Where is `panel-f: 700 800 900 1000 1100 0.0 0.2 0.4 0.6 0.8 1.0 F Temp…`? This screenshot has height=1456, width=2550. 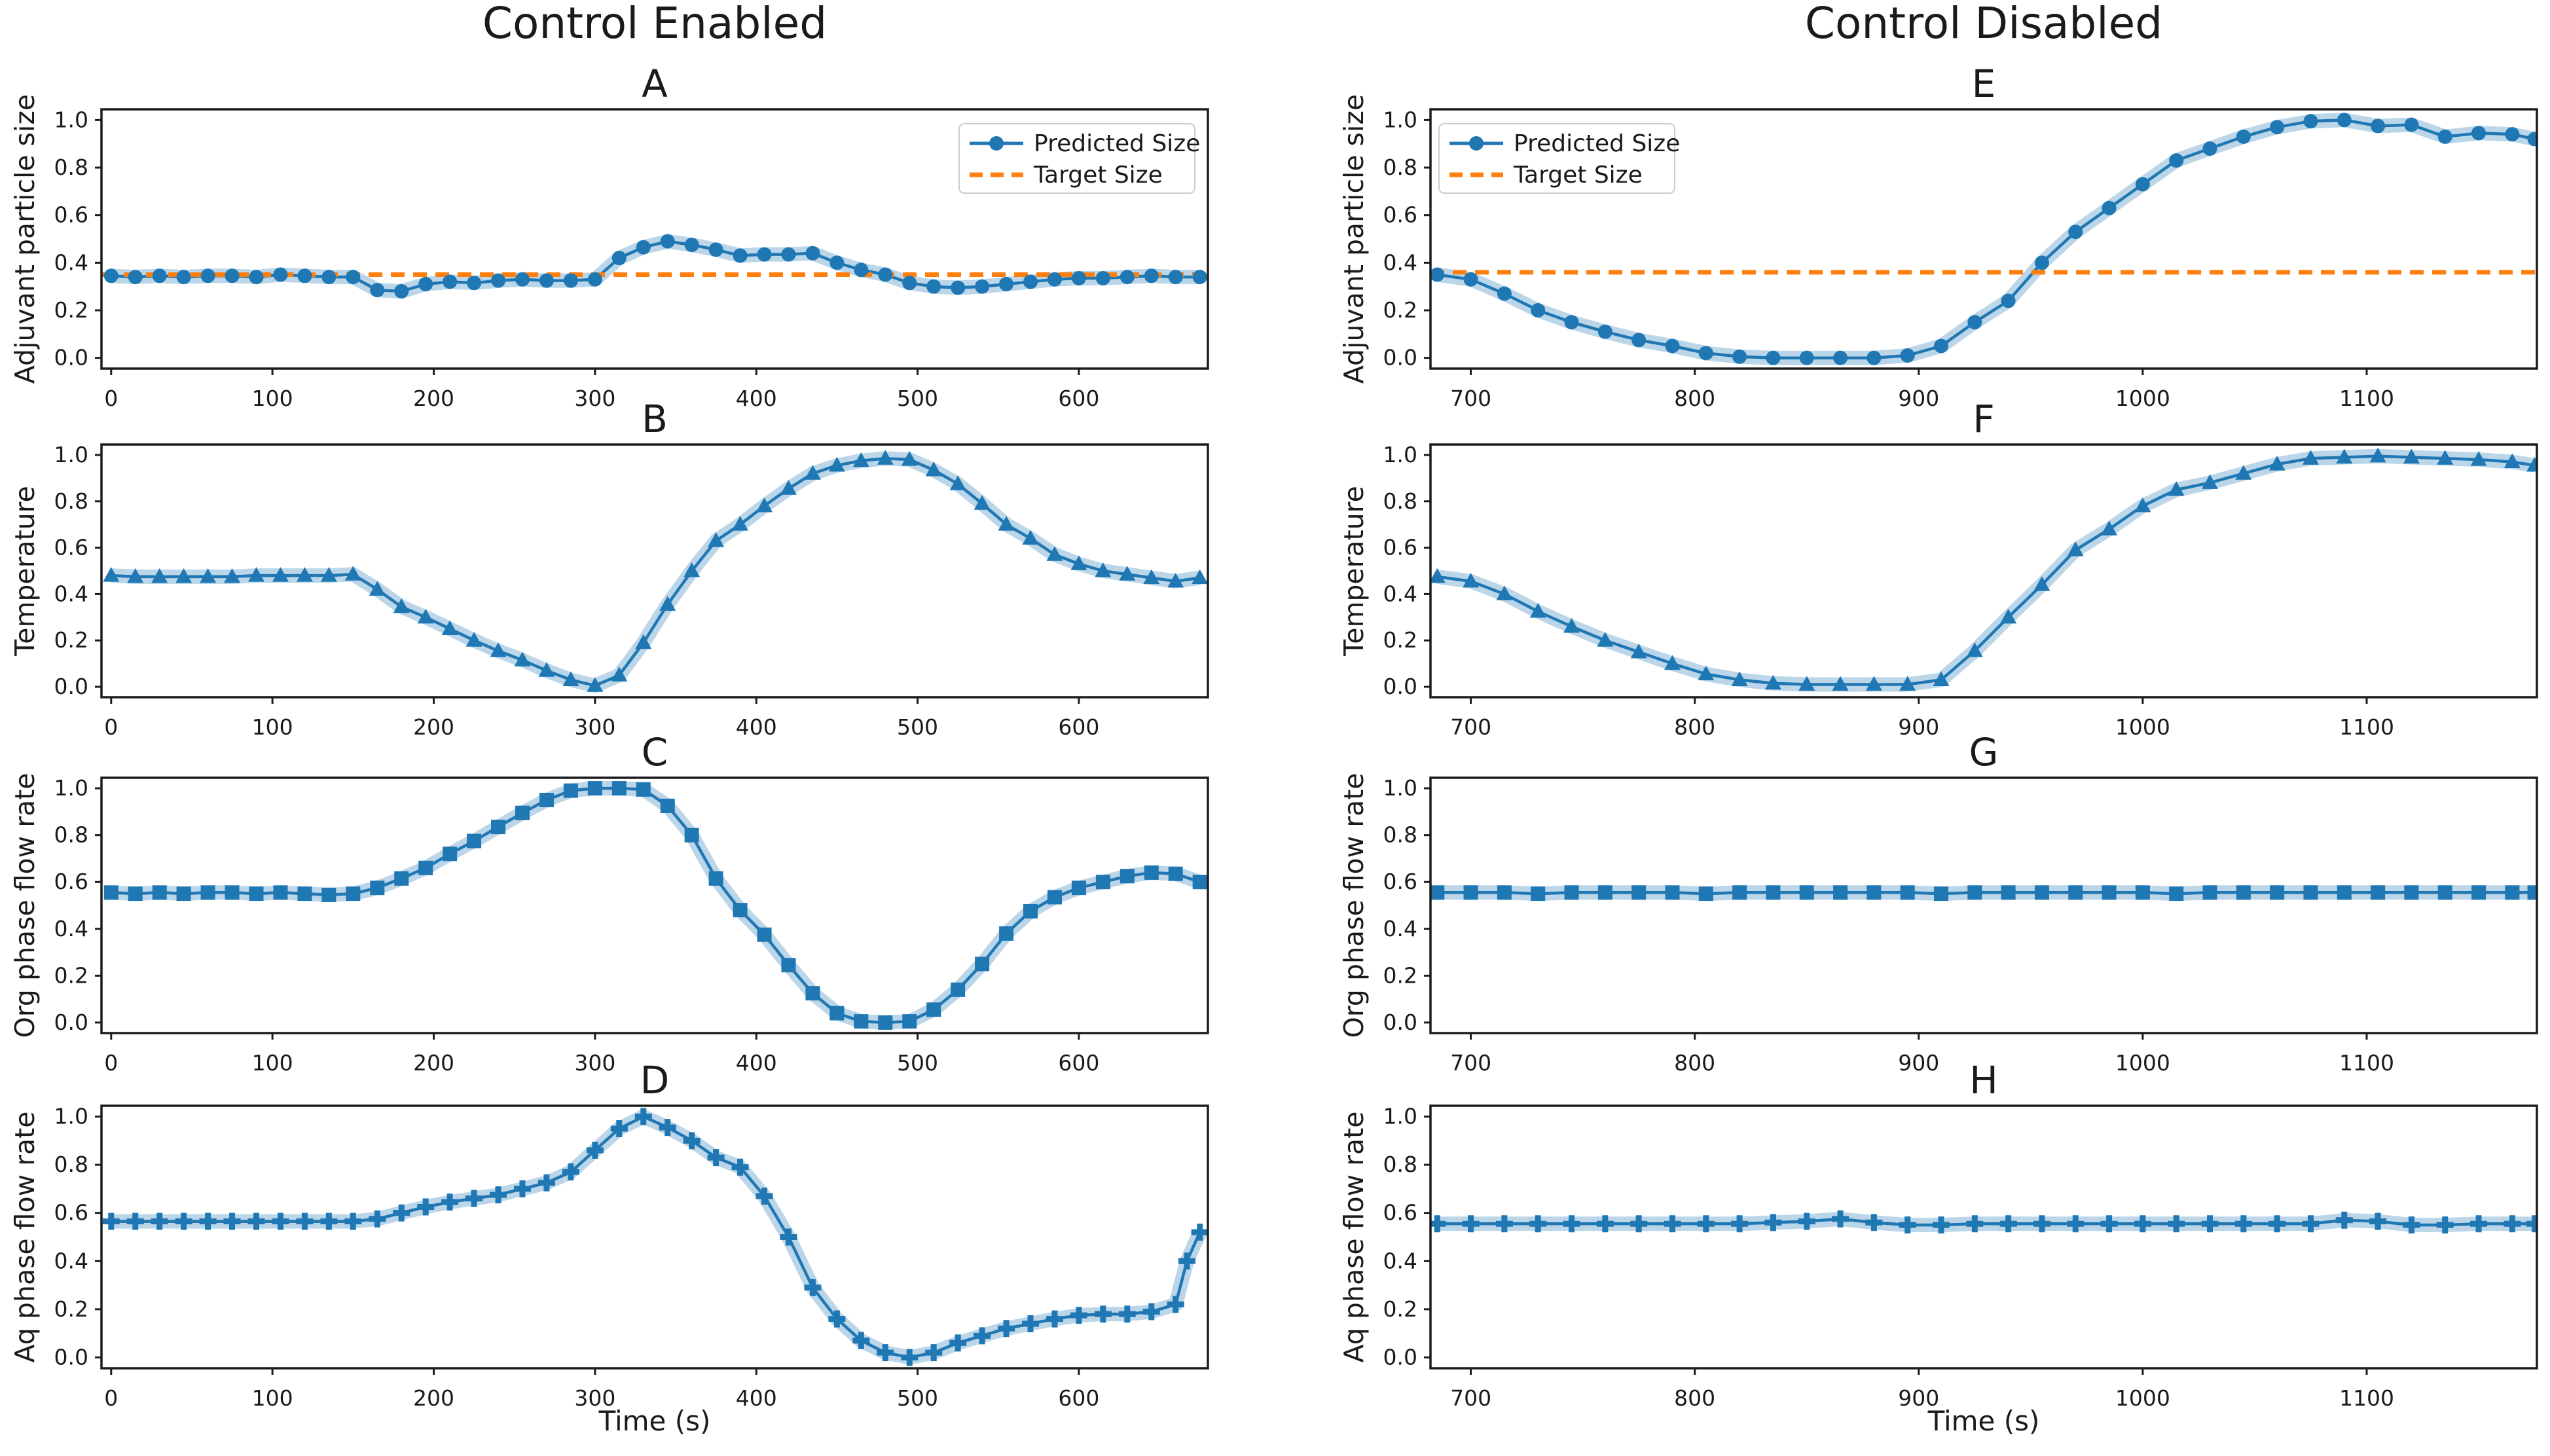 panel-f: 700 800 900 1000 1100 0.0 0.2 0.4 0.6 0.8 1.0 F Temp… is located at coordinates (1938, 568).